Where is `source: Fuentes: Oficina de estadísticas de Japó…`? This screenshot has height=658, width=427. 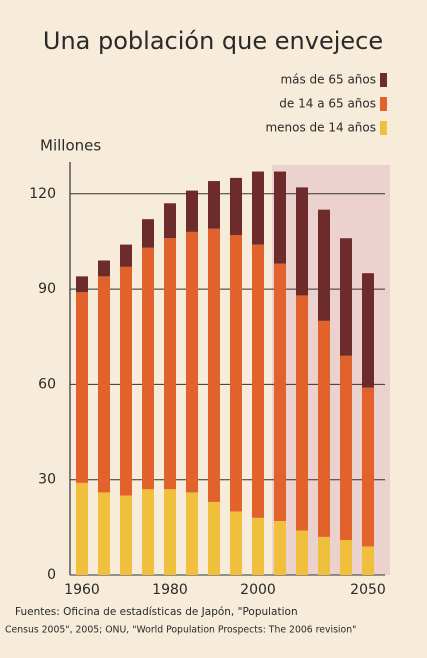 source: Fuentes: Oficina de estadísticas de Japó… is located at coordinates (156, 612).